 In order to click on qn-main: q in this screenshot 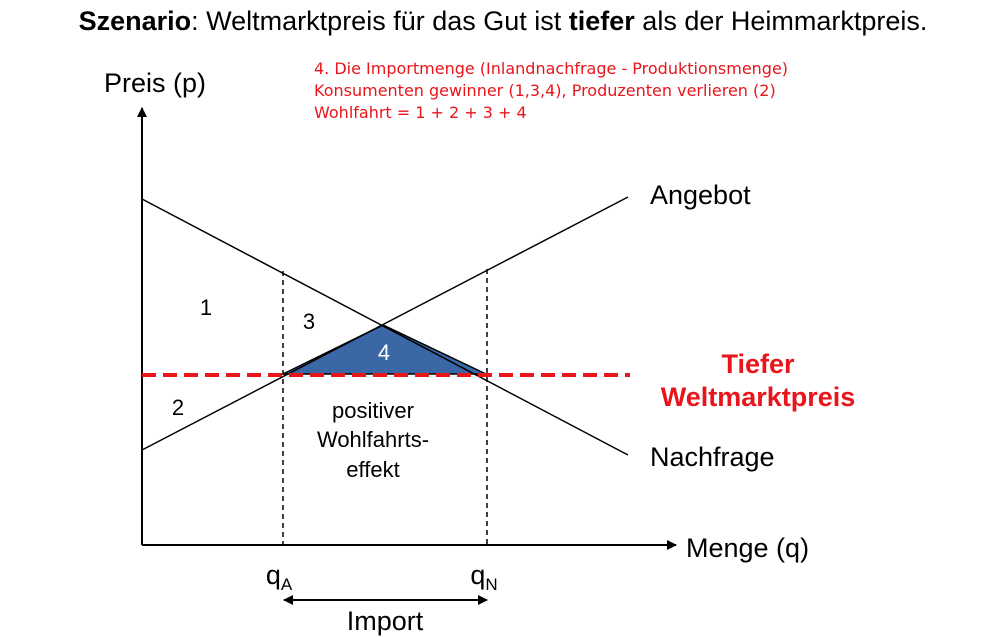, I will do `click(477, 575)`.